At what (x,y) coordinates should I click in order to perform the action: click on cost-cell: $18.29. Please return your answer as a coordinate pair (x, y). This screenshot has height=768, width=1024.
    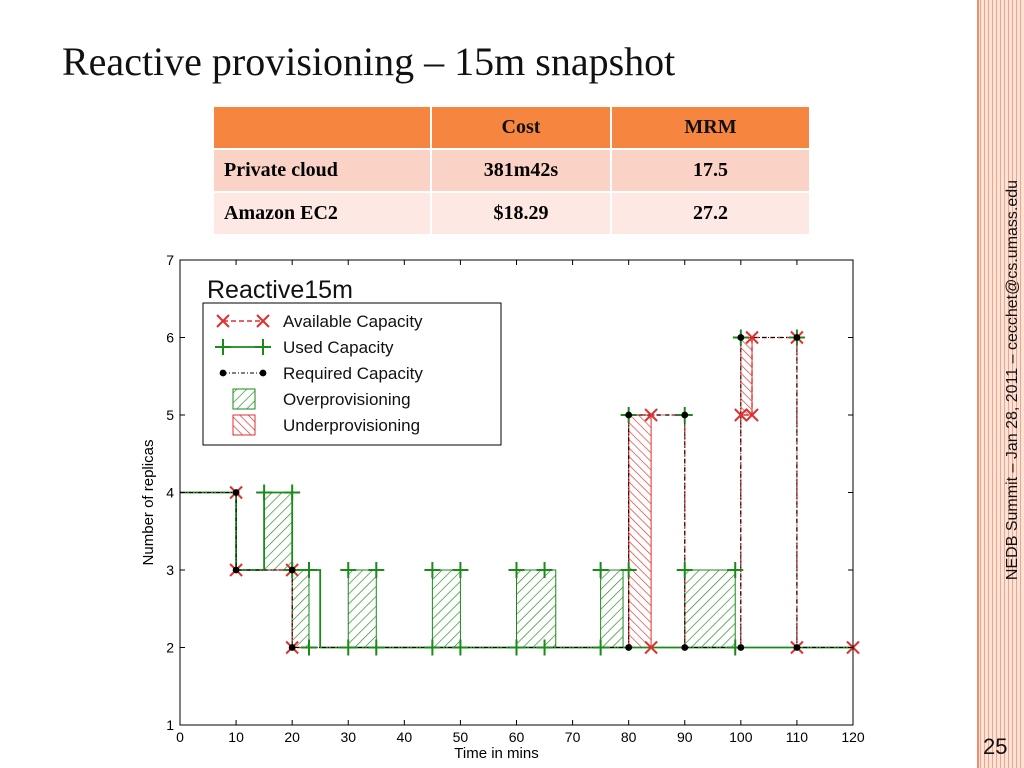
    Looking at the image, I should click on (521, 213).